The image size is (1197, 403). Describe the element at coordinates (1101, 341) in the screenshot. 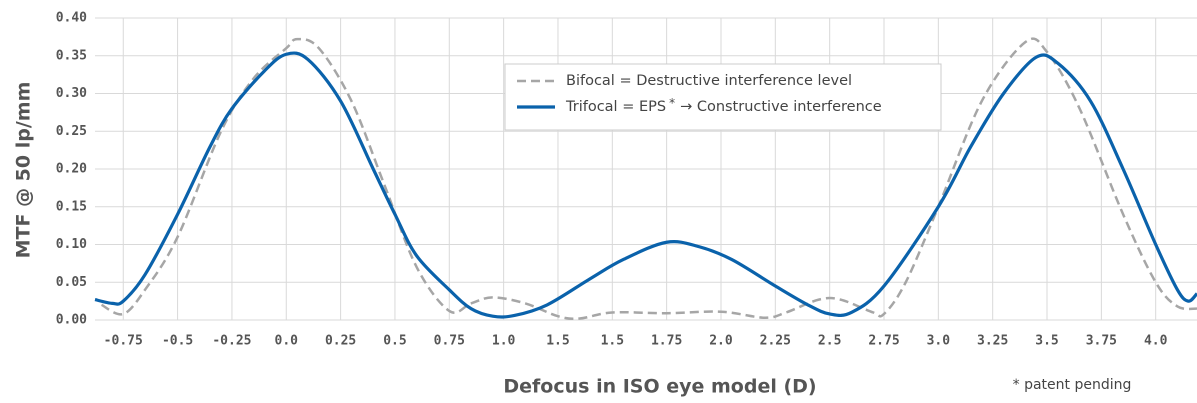

I see `x-tick-label: 3.75` at that location.